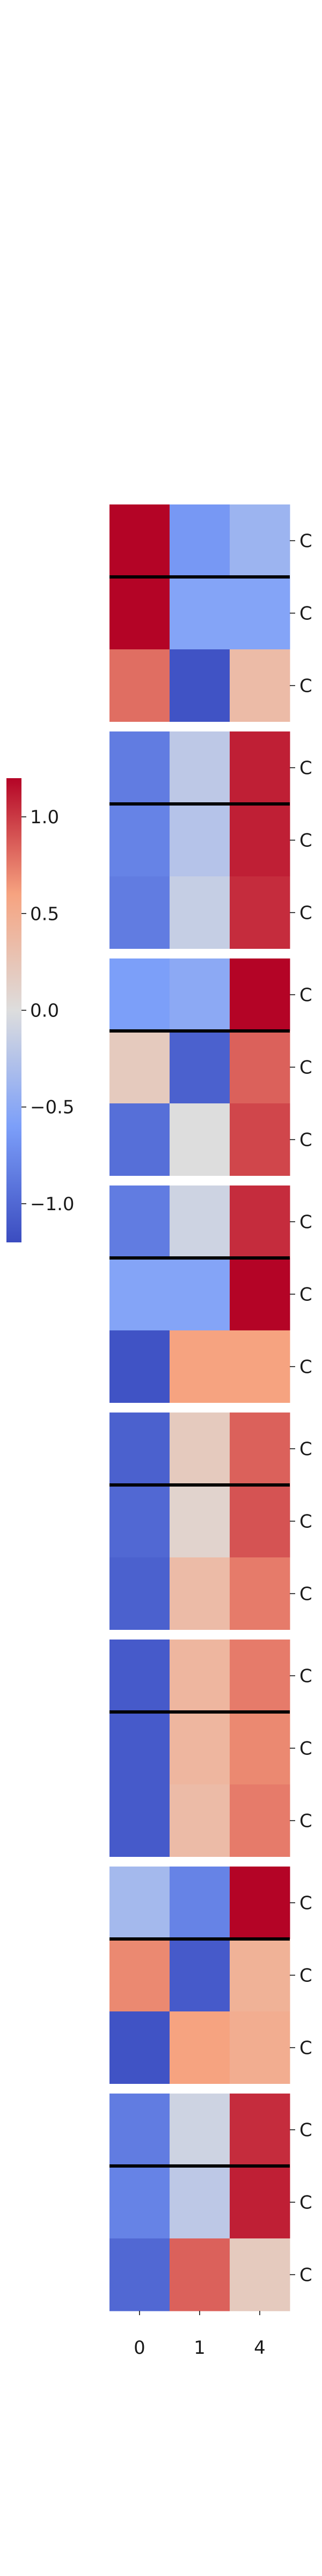 Image resolution: width=322 pixels, height=2576 pixels. Describe the element at coordinates (52, 1107) in the screenshot. I see `colorbar-tick-label: −0.5` at that location.